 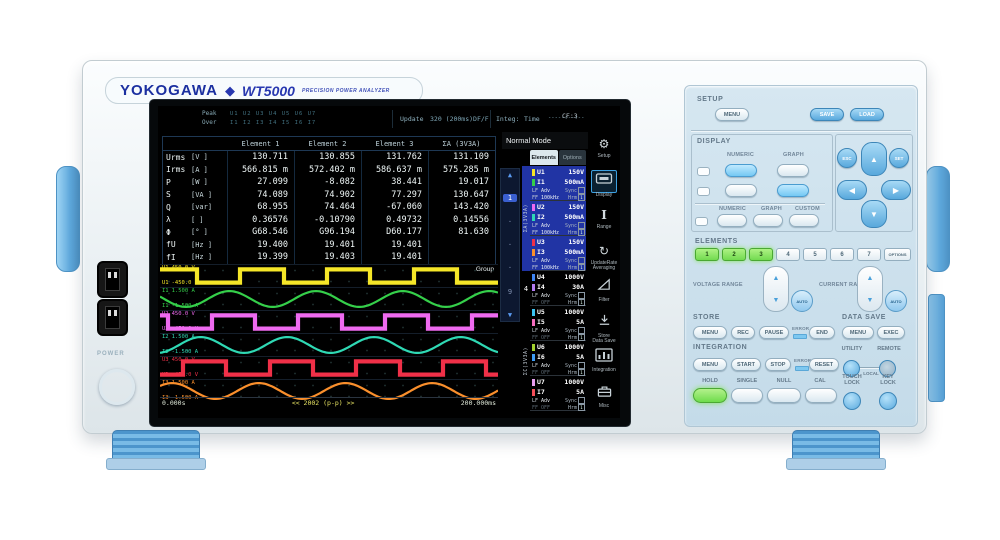 I want to click on sync-label: Sync, so click(x=570, y=295).